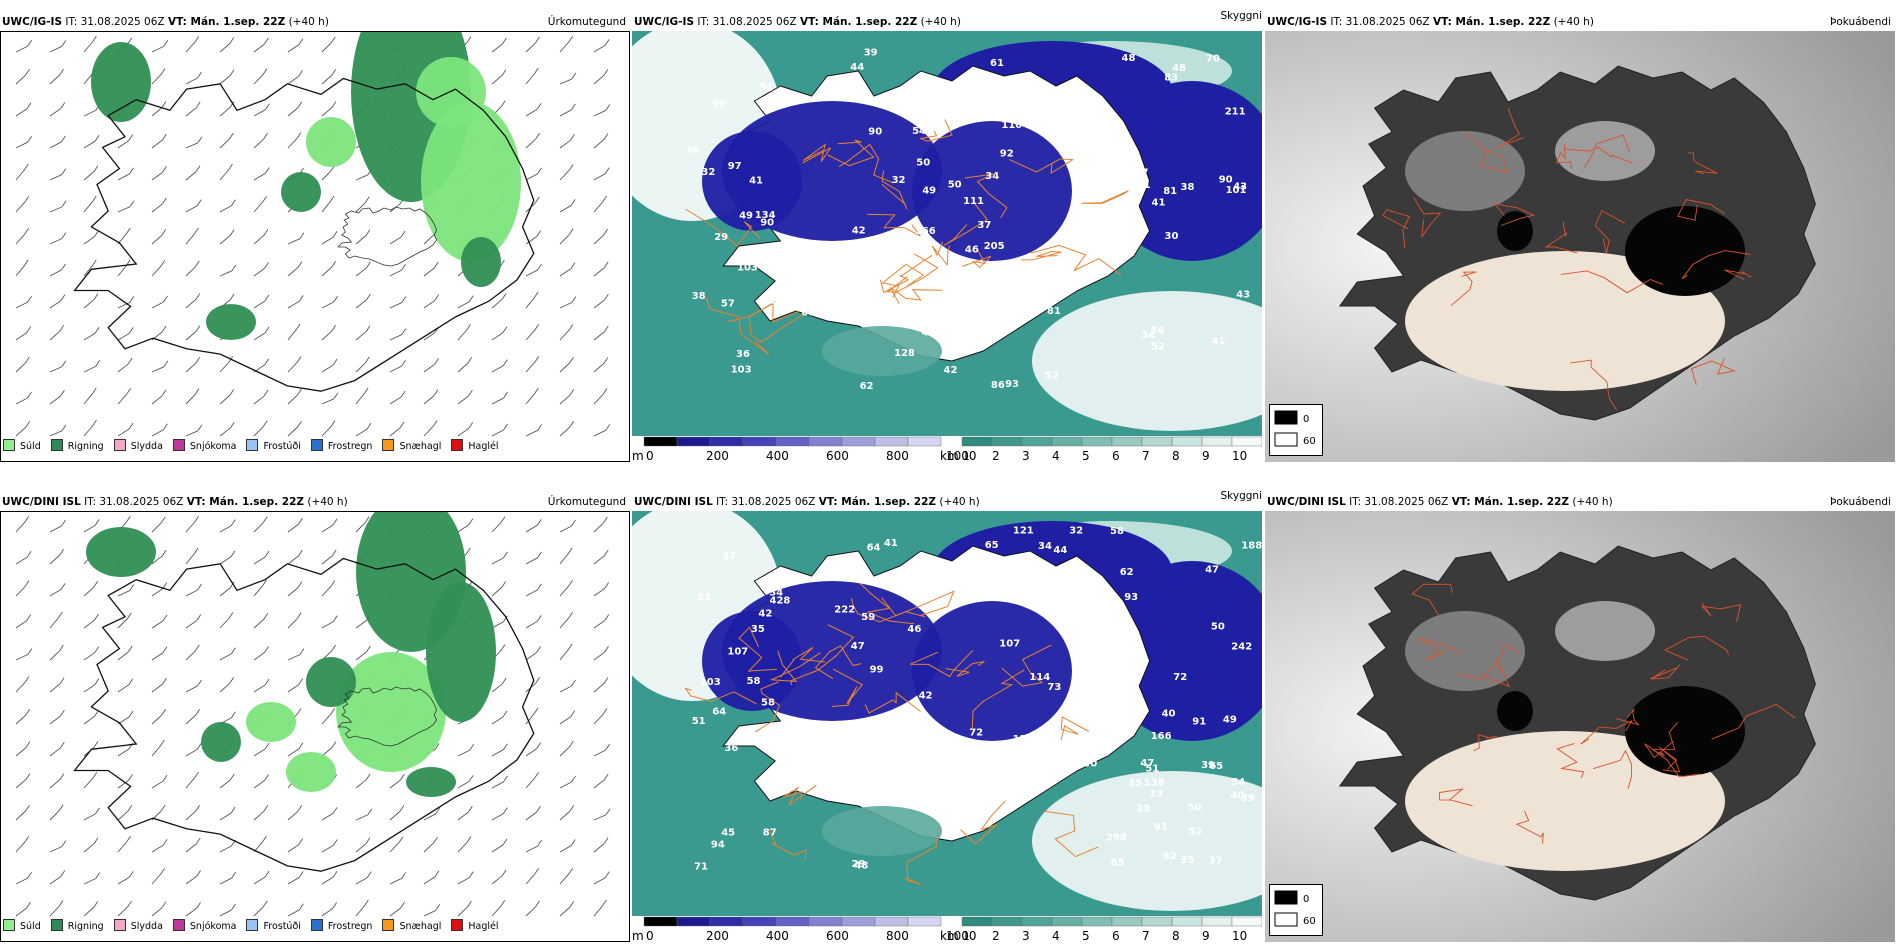 This screenshot has width=1900, height=950. I want to click on cloudbase-value: 86, so click(998, 385).